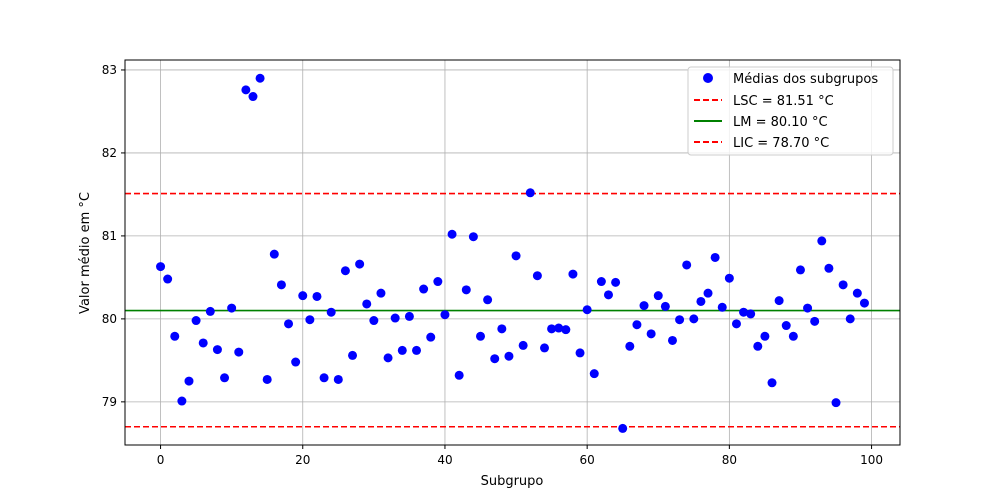 This screenshot has width=1000, height=500. Describe the element at coordinates (780, 122) in the screenshot. I see `legend-label-lm: LM = 80.10 °C` at that location.